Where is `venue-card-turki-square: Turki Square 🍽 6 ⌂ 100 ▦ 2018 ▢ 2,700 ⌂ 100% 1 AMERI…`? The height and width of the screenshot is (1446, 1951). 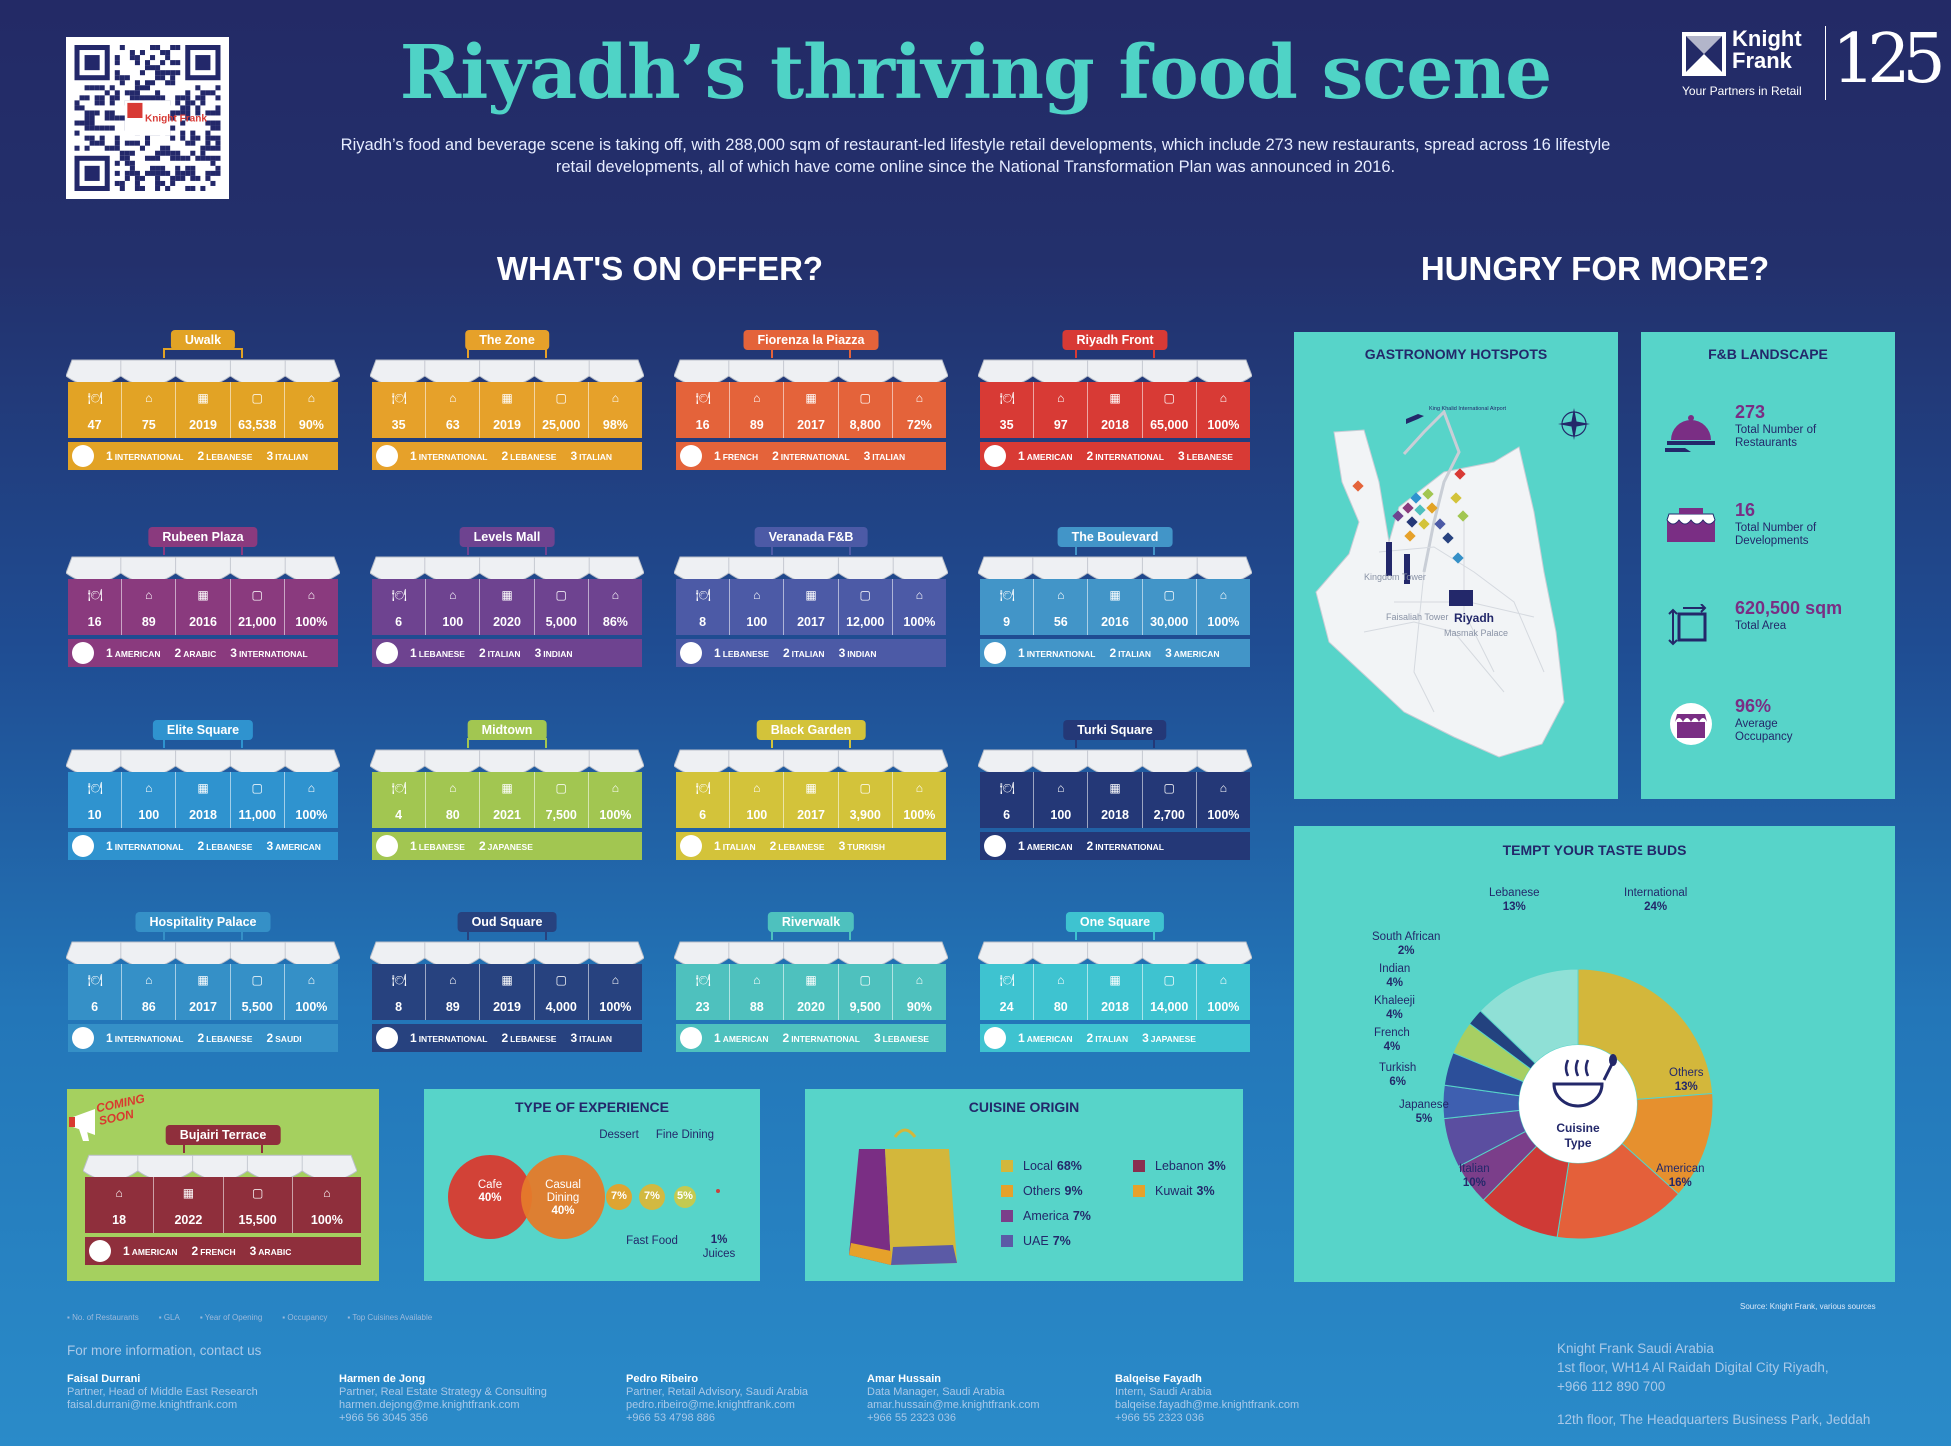 venue-card-turki-square: Turki Square 🍽 6 ⌂ 100 ▦ 2018 ▢ 2,700 ⌂ 100% 1 AMERI… is located at coordinates (1115, 795).